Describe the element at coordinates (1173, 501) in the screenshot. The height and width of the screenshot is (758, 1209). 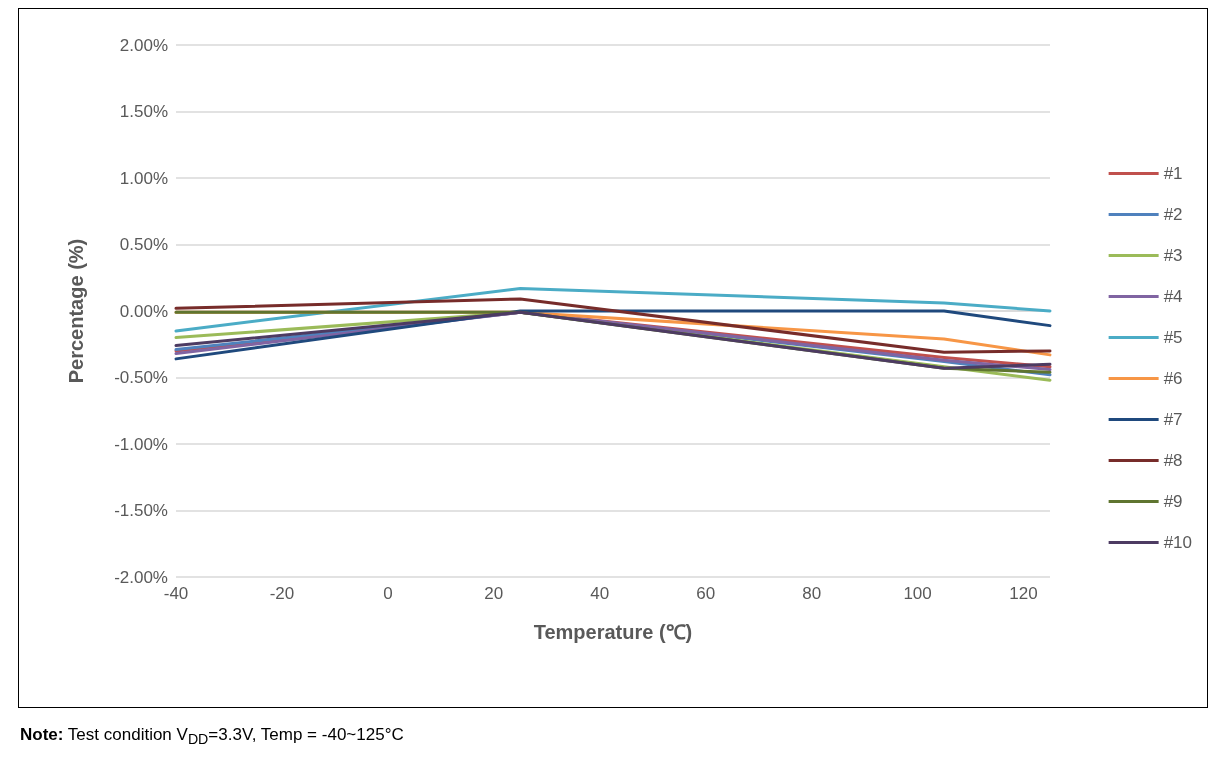
I see `legend-label: #9` at that location.